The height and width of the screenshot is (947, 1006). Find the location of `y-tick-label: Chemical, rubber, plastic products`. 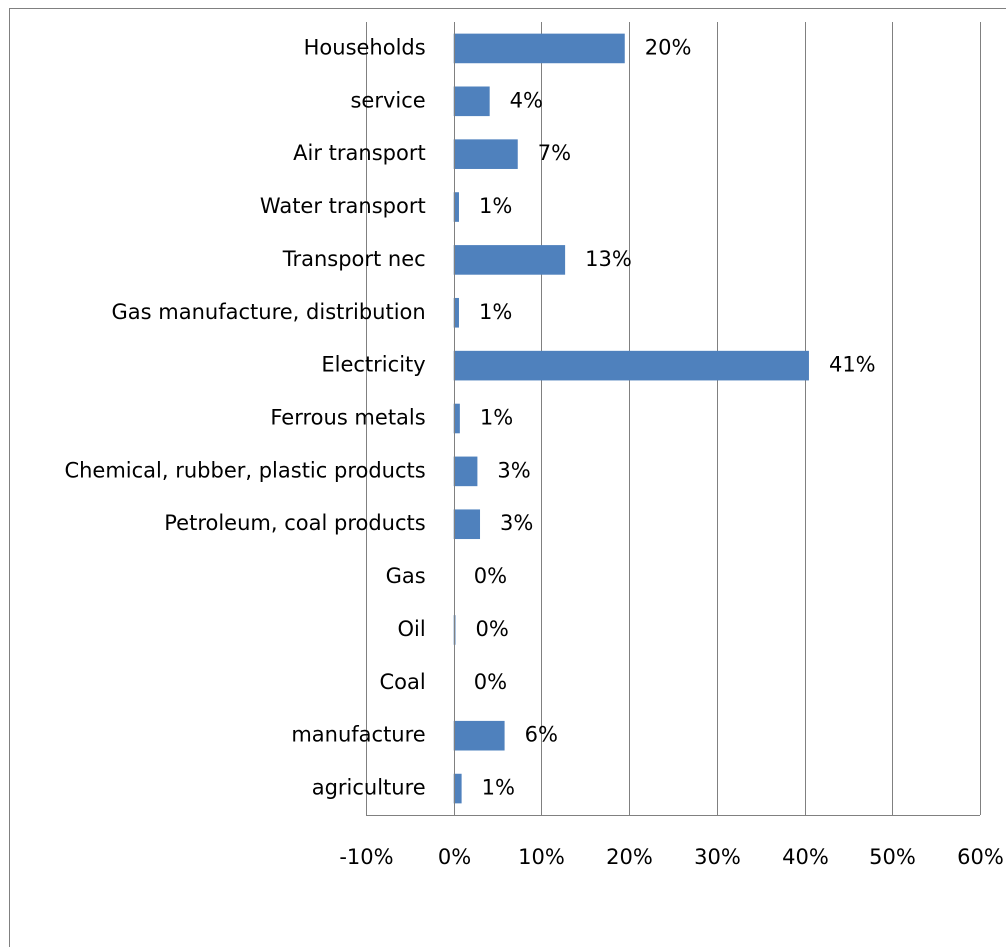

y-tick-label: Chemical, rubber, plastic products is located at coordinates (244, 470).